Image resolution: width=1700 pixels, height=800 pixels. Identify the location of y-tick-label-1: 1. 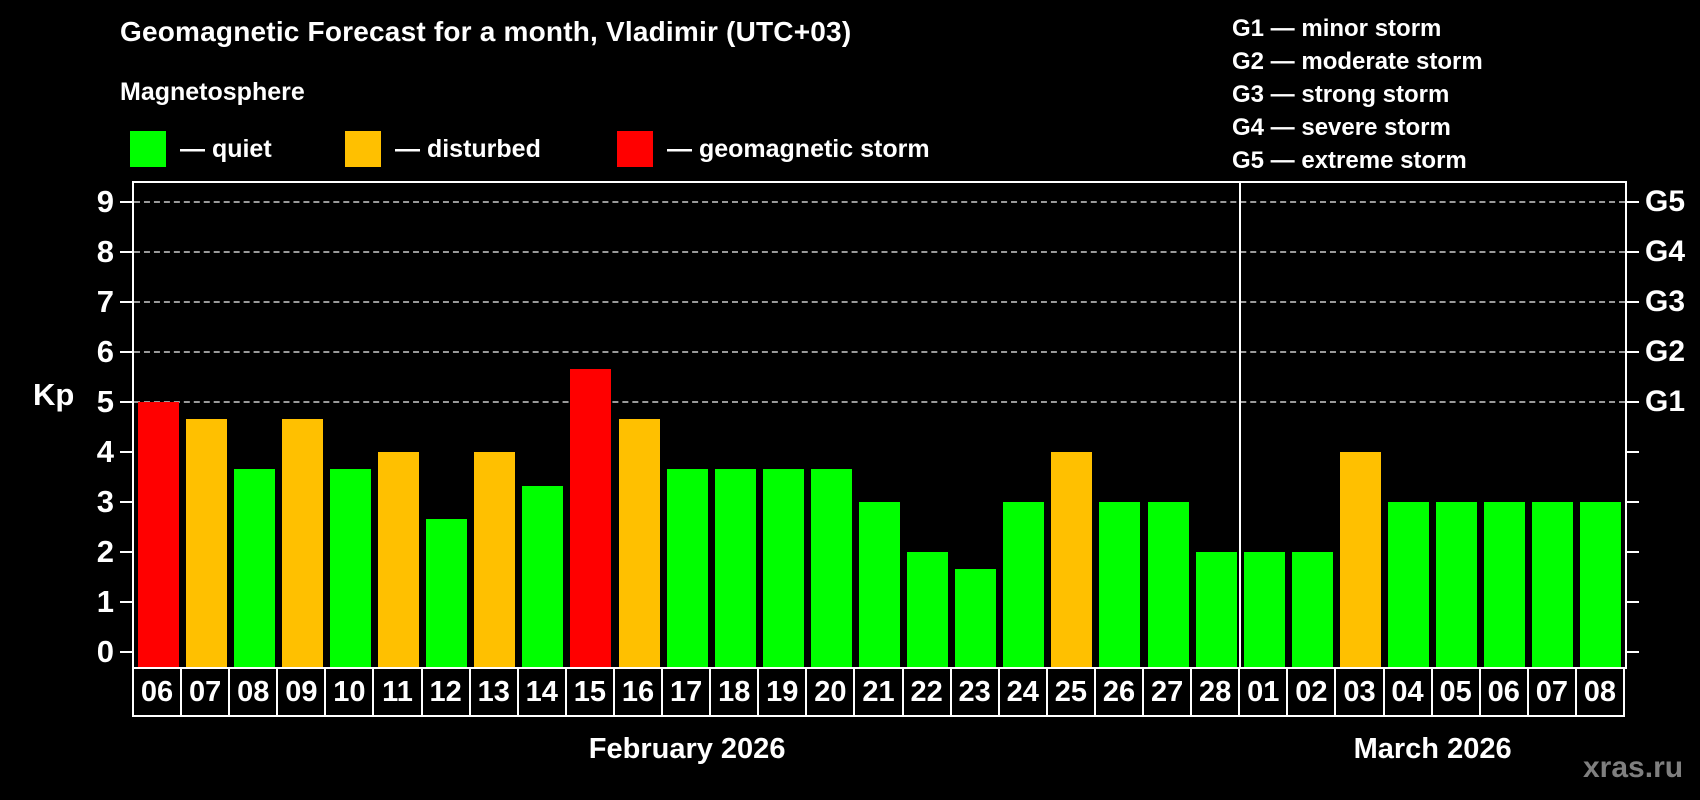
(105, 601).